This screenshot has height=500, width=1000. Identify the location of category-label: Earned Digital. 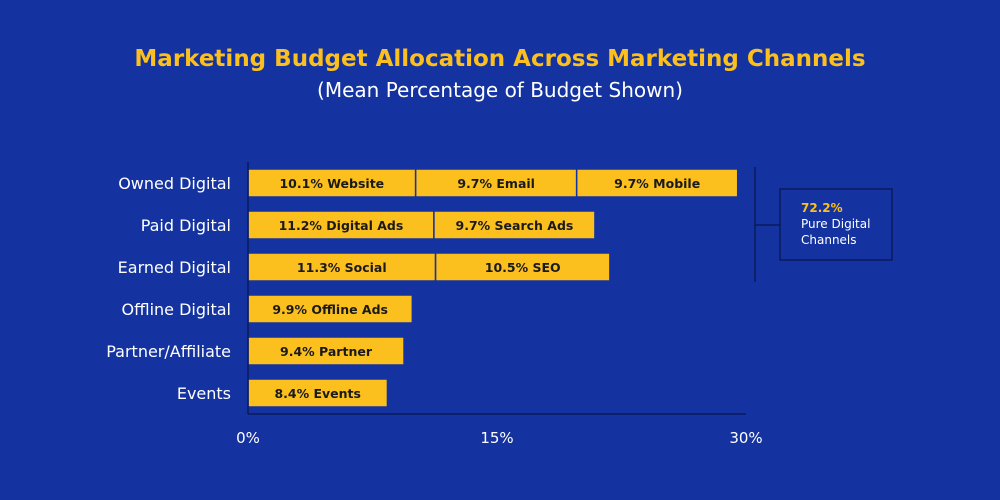
(174, 267).